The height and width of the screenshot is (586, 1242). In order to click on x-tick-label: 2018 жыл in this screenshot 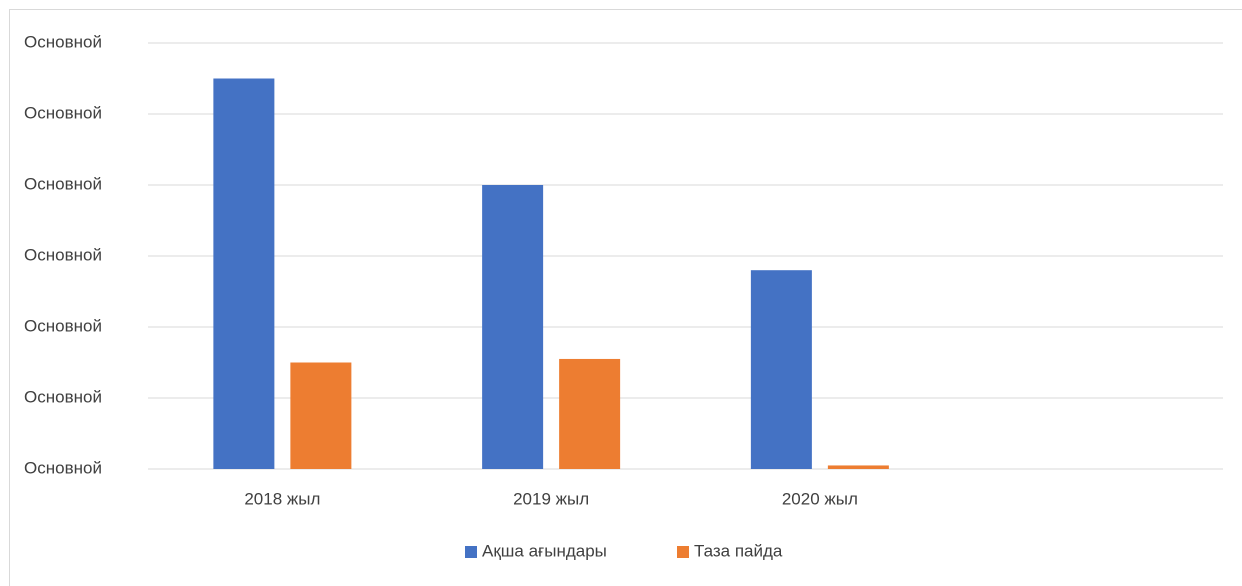, I will do `click(282, 498)`.